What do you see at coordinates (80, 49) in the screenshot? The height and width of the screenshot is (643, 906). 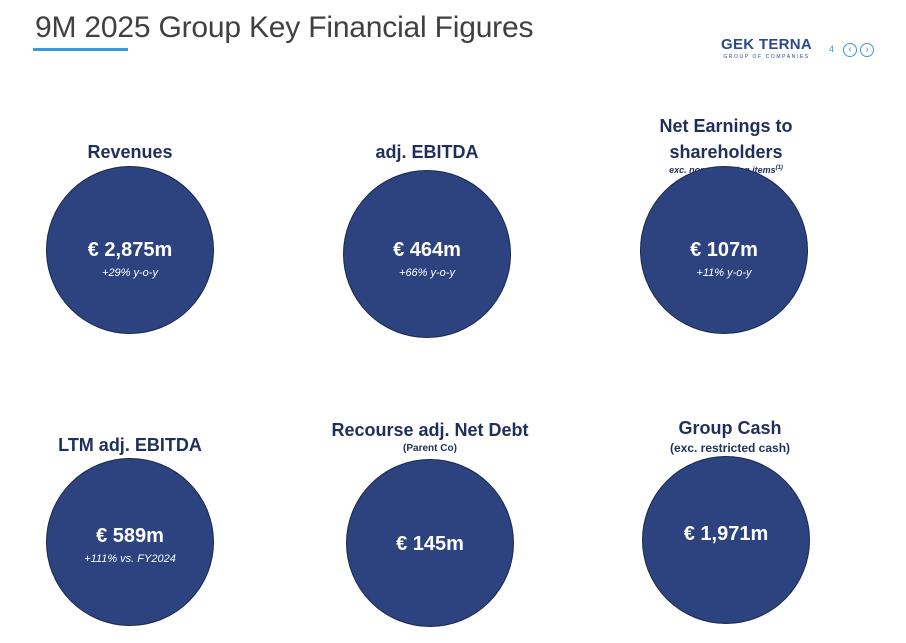 I see `title-underline` at bounding box center [80, 49].